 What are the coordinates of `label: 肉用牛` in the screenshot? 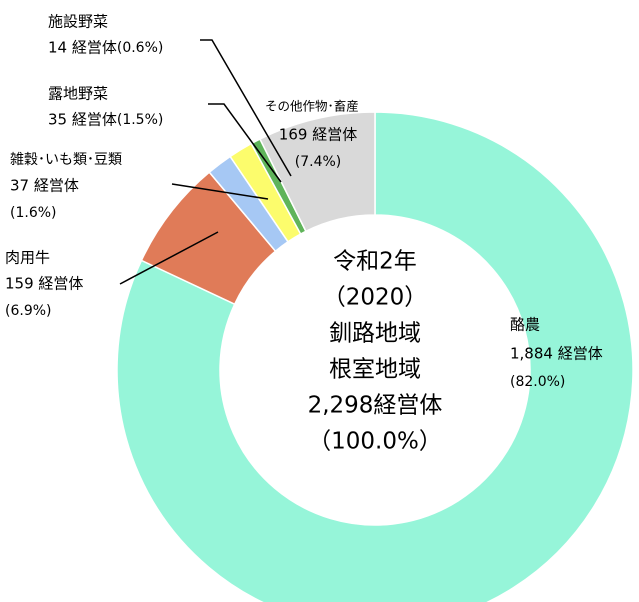 It's located at (27, 258).